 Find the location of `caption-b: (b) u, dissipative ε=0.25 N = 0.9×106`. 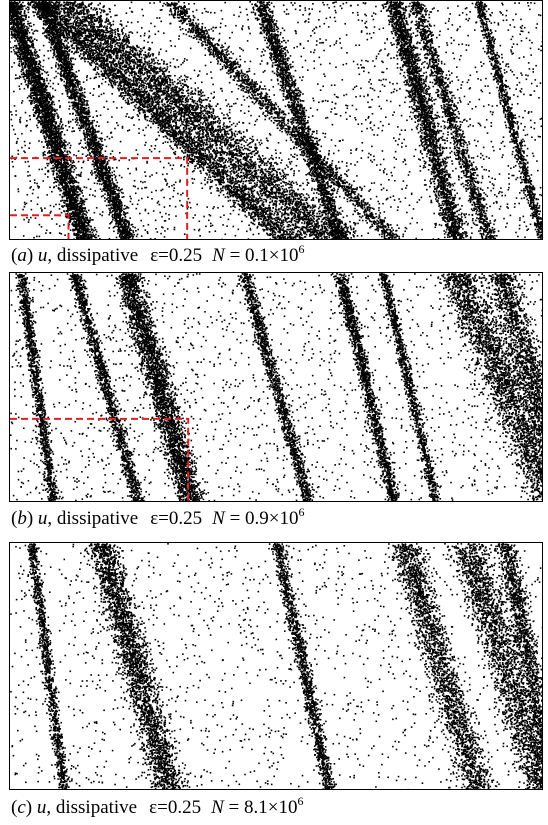

caption-b: (b) u, dissipative ε=0.25 N = 0.9×106 is located at coordinates (158, 518).